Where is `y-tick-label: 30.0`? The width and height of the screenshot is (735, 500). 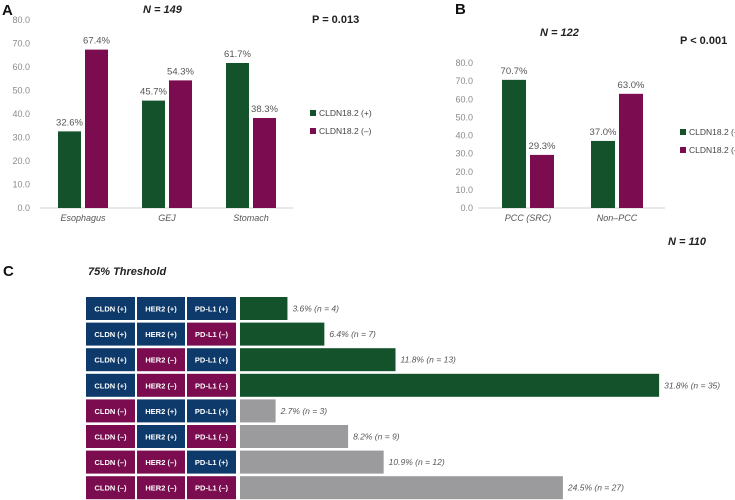 y-tick-label: 30.0 is located at coordinates (21, 138).